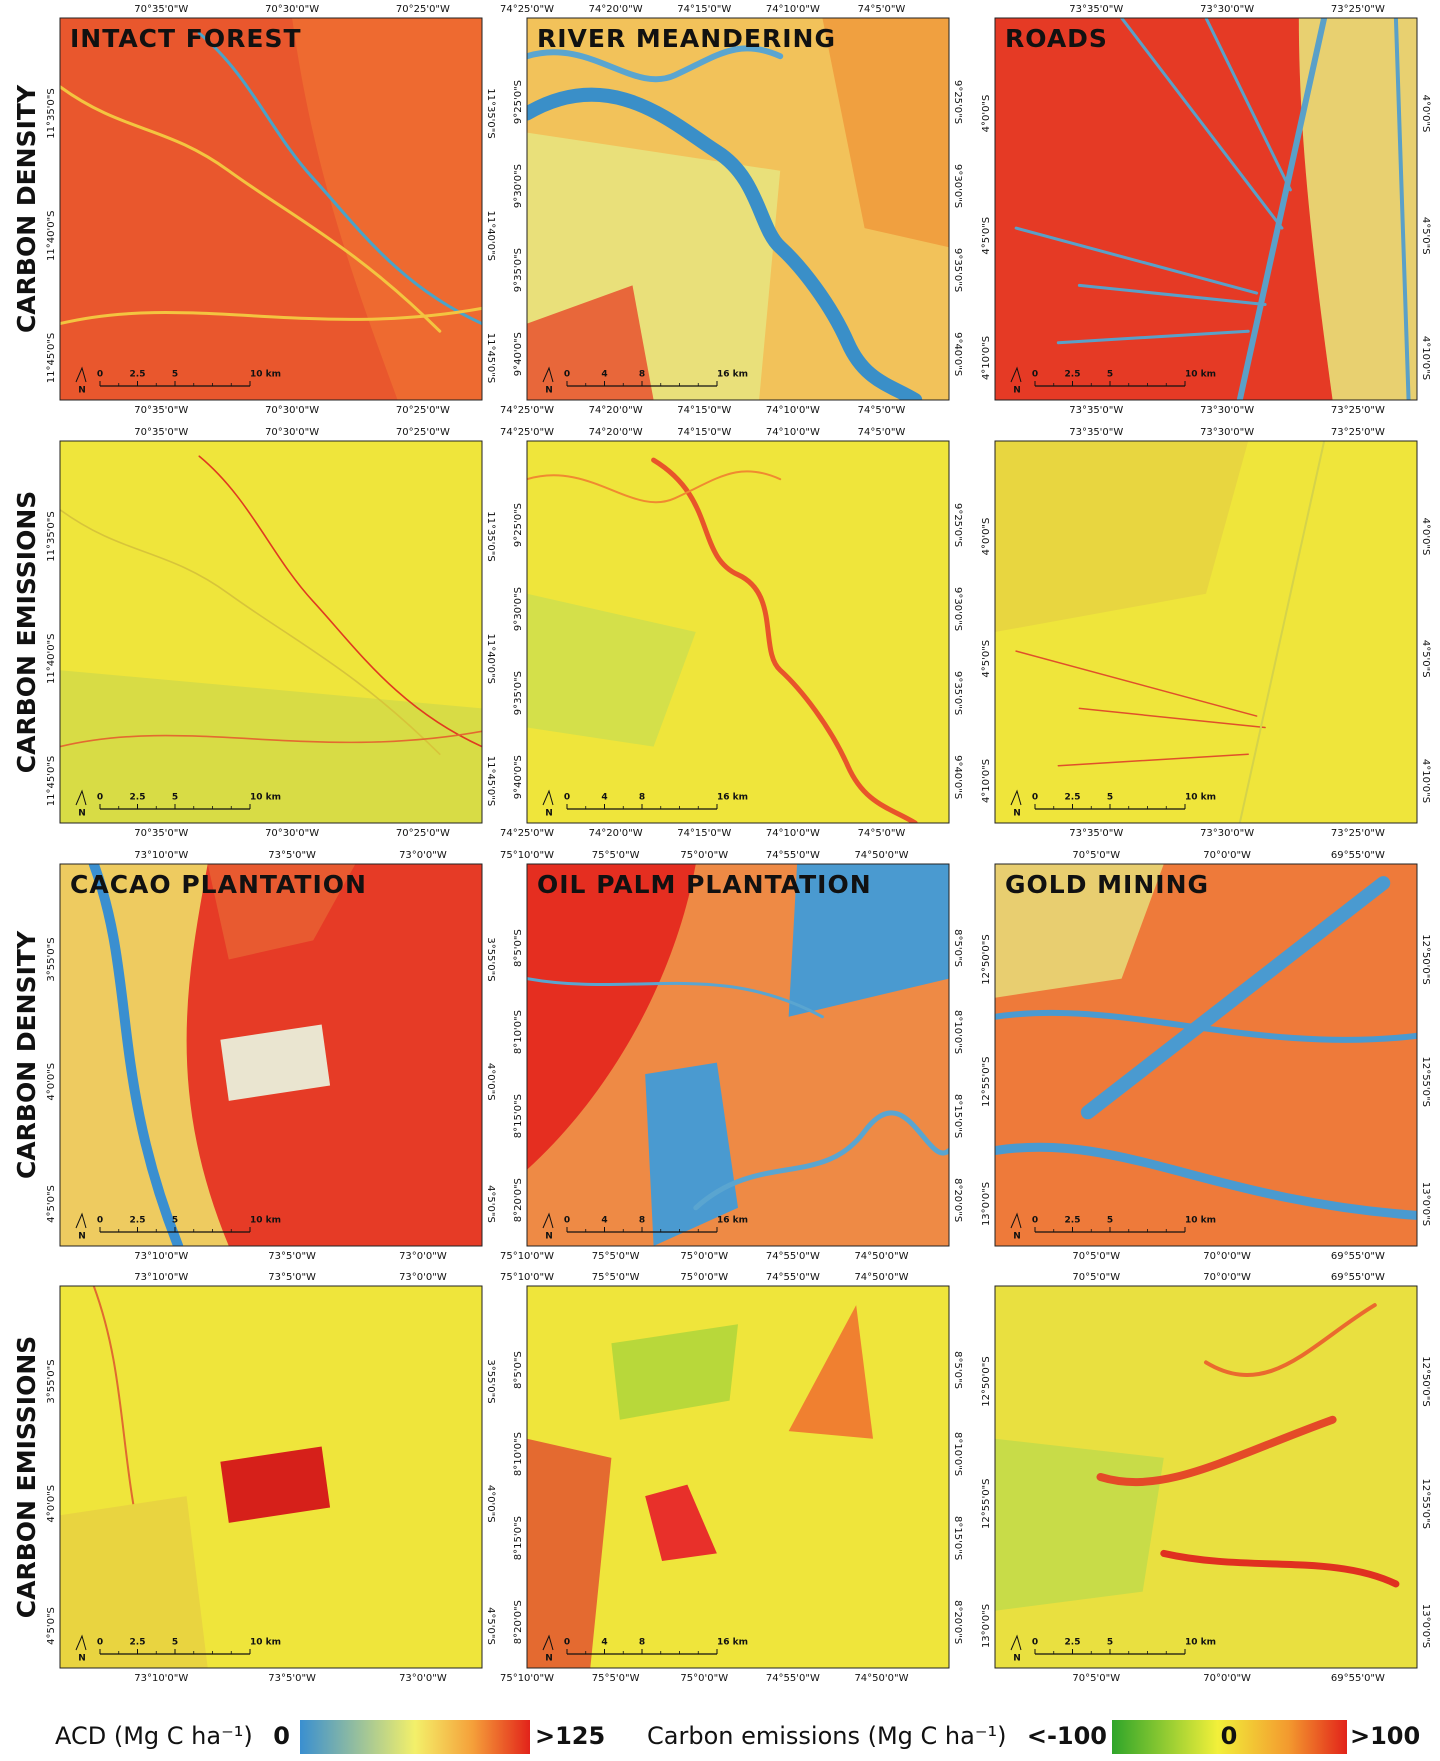 The width and height of the screenshot is (1440, 1761). I want to click on y-tick-label: 8°20'0"S, so click(518, 1622).